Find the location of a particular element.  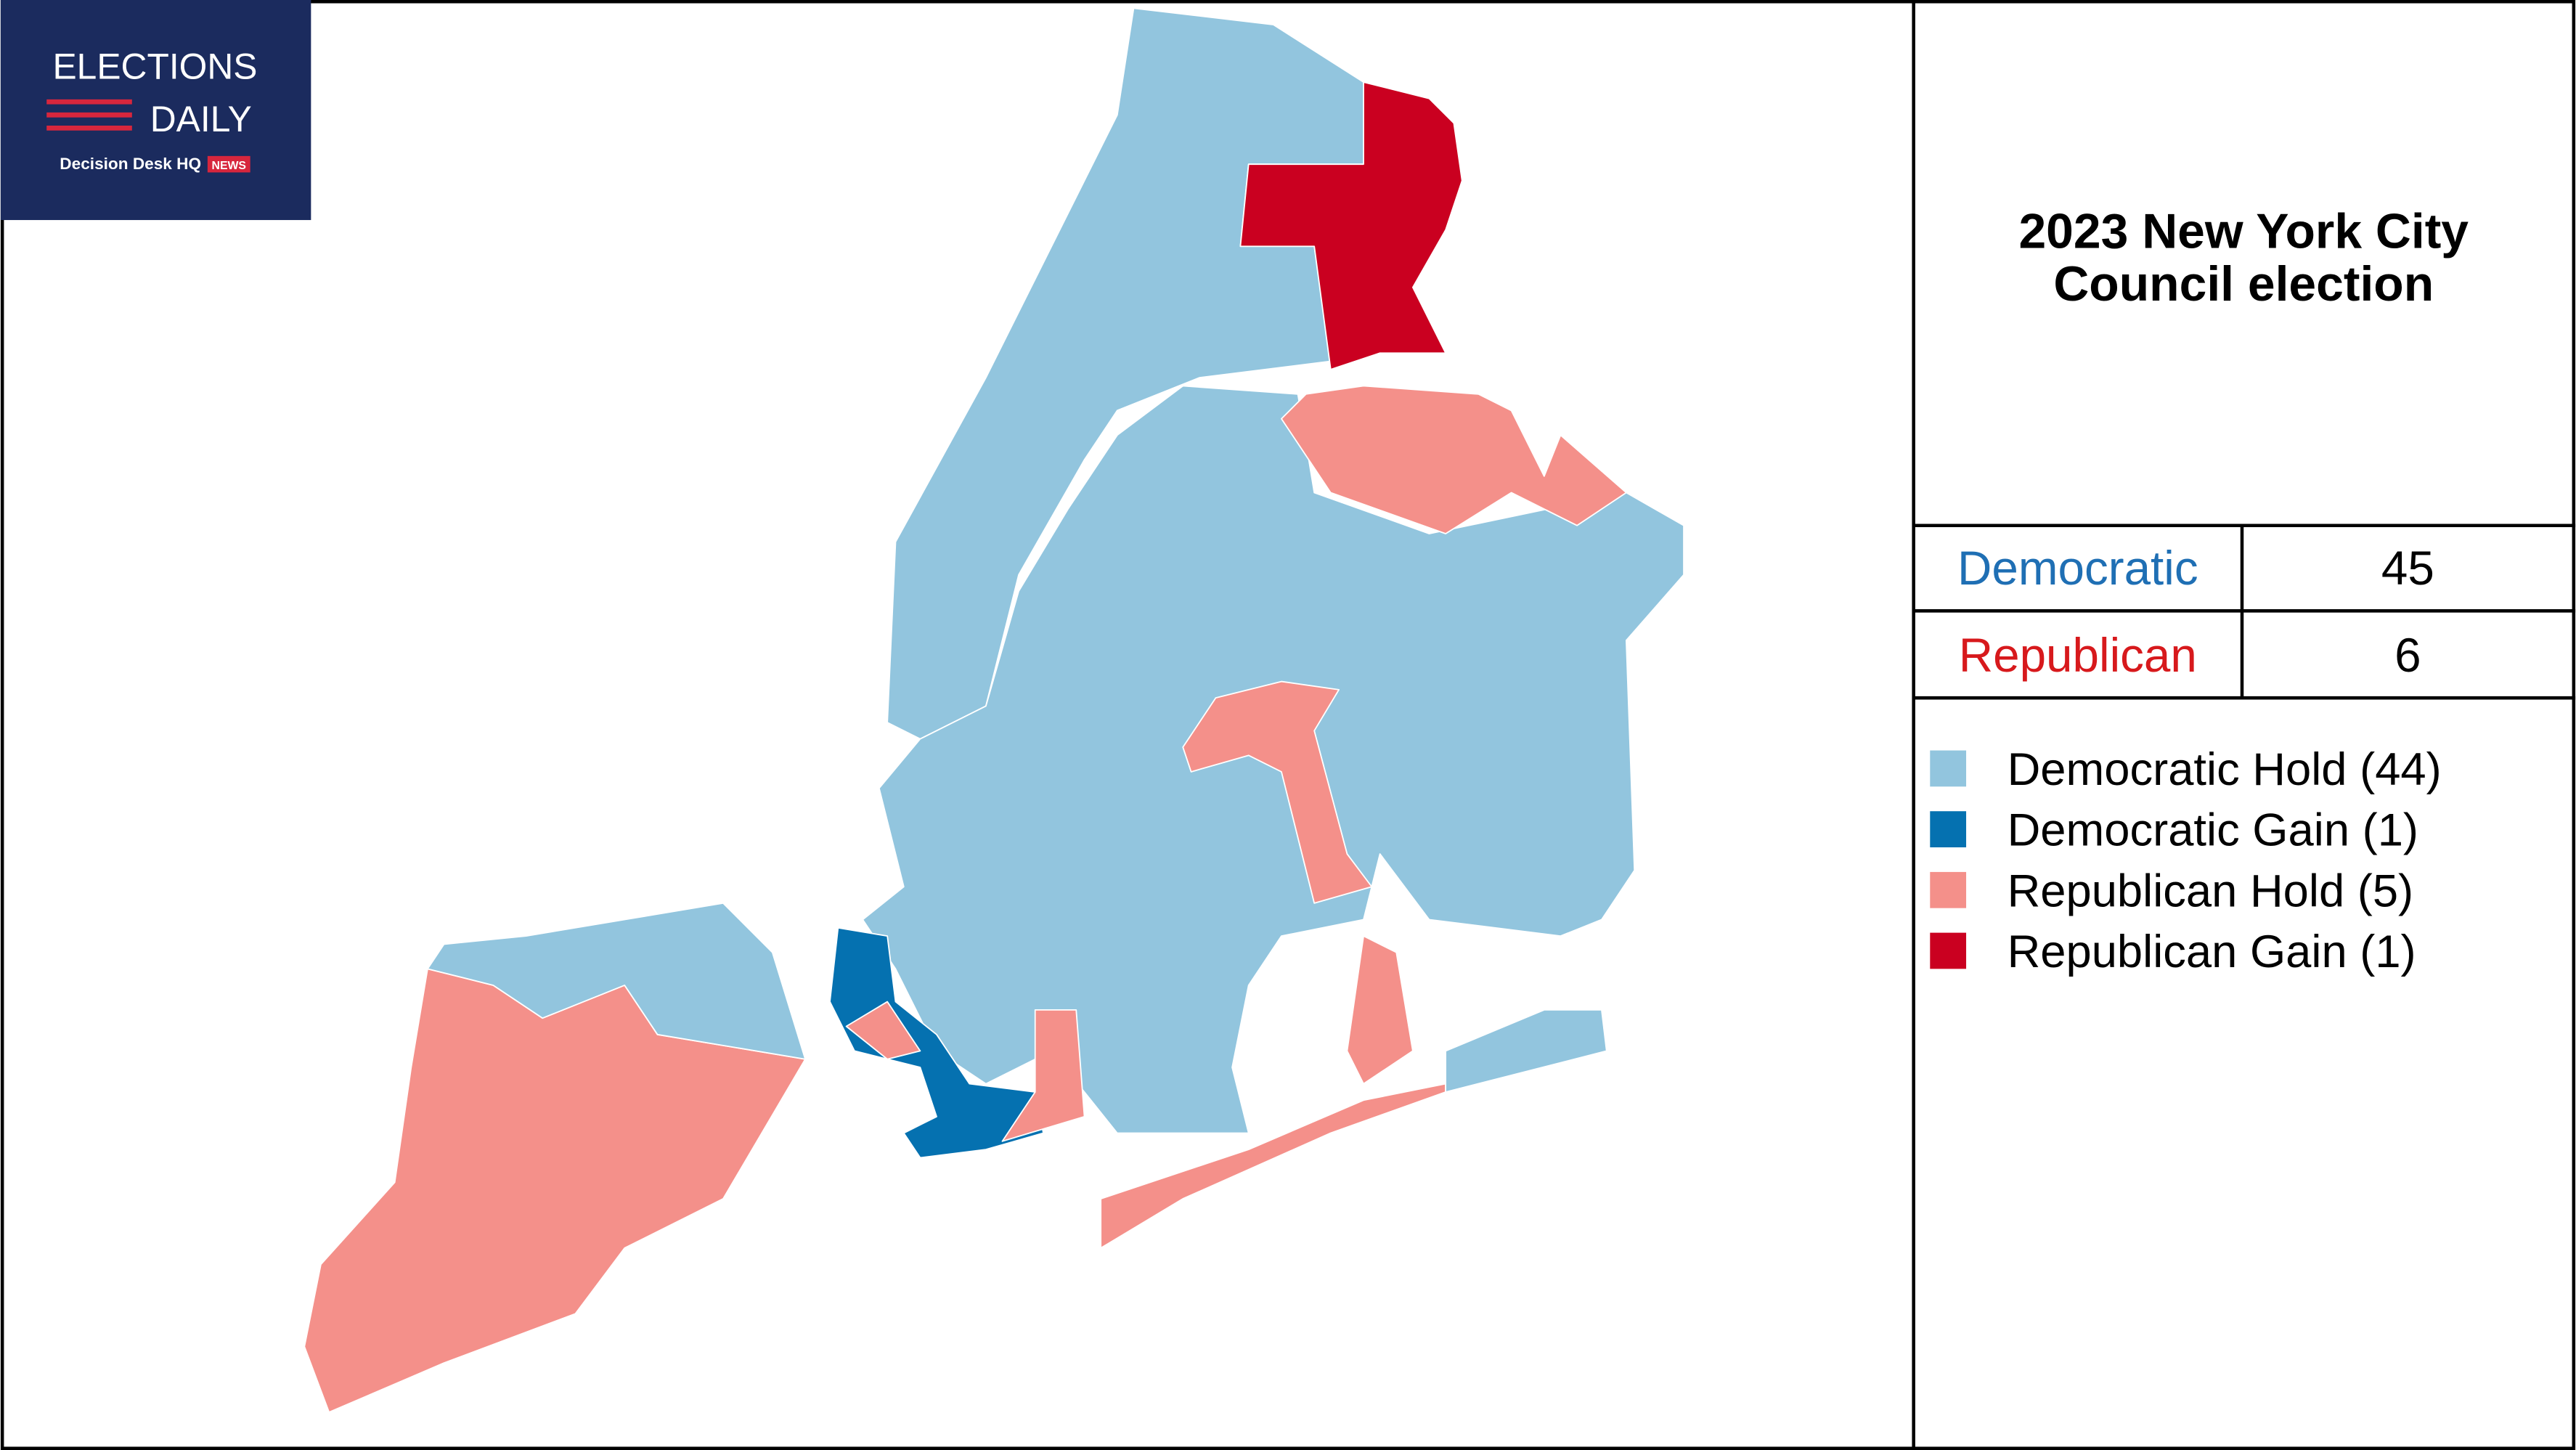

logo-brand: Decision Desk HQ is located at coordinates (130, 164).